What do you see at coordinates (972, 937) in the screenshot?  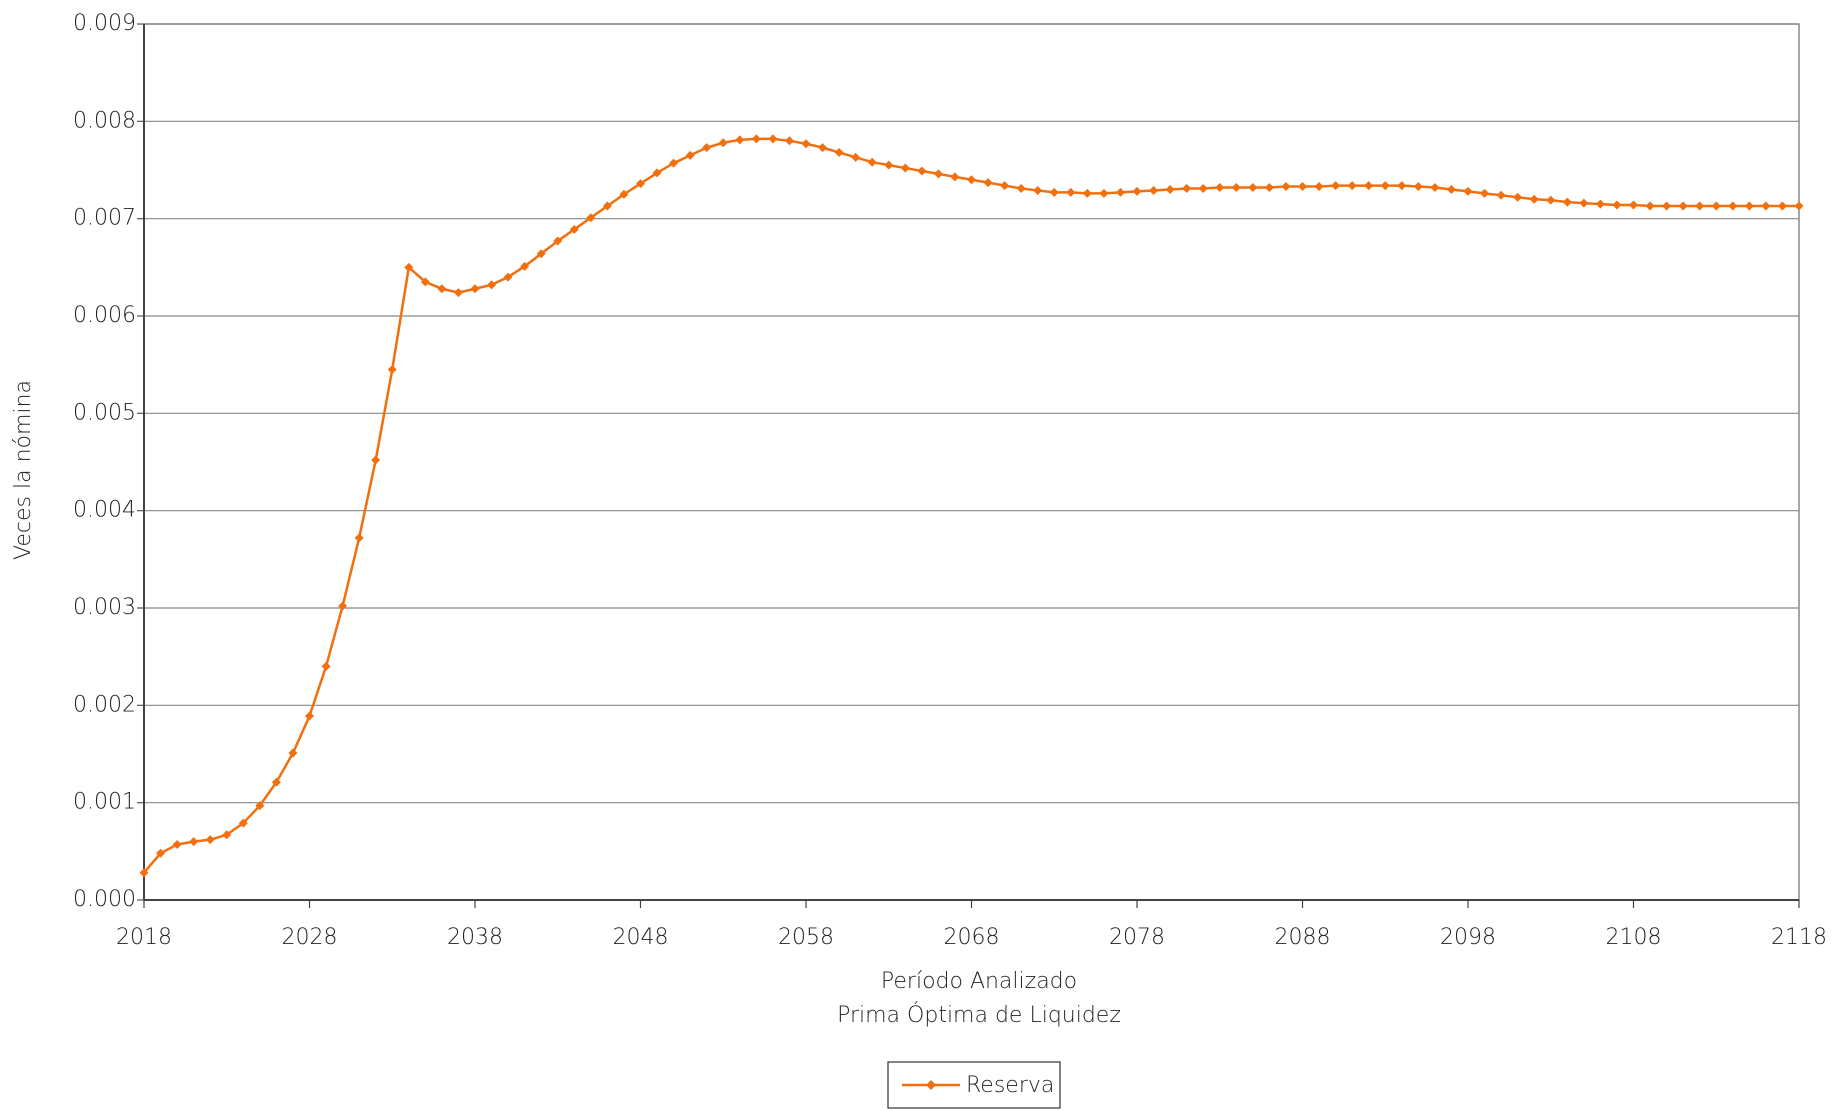 I see `x-tick-label: 2068` at bounding box center [972, 937].